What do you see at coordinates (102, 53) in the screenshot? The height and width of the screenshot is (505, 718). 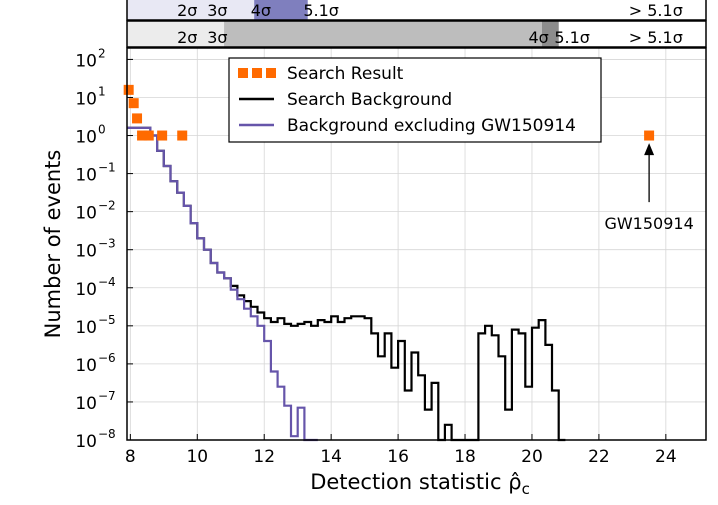 I see `y-tick-exponent: 2` at bounding box center [102, 53].